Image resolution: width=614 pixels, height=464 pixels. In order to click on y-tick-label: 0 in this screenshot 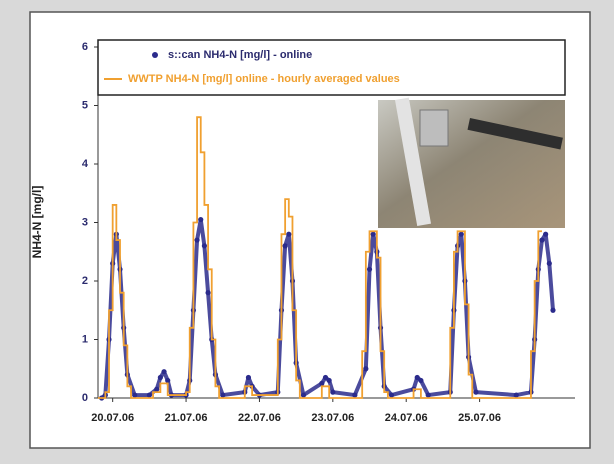, I will do `click(85, 398)`.